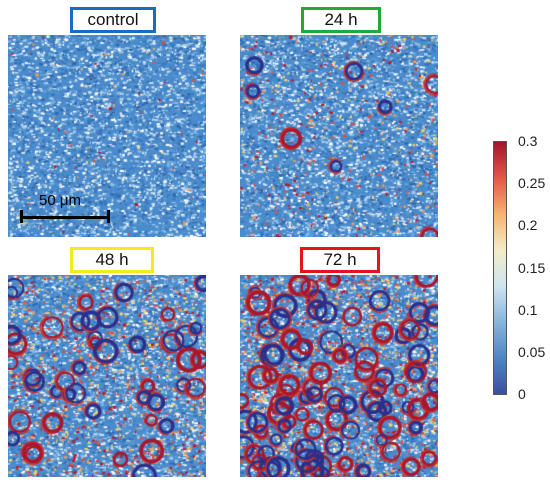 This screenshot has width=550, height=488. What do you see at coordinates (522, 394) in the screenshot?
I see `colorbar-tick-label: 0` at bounding box center [522, 394].